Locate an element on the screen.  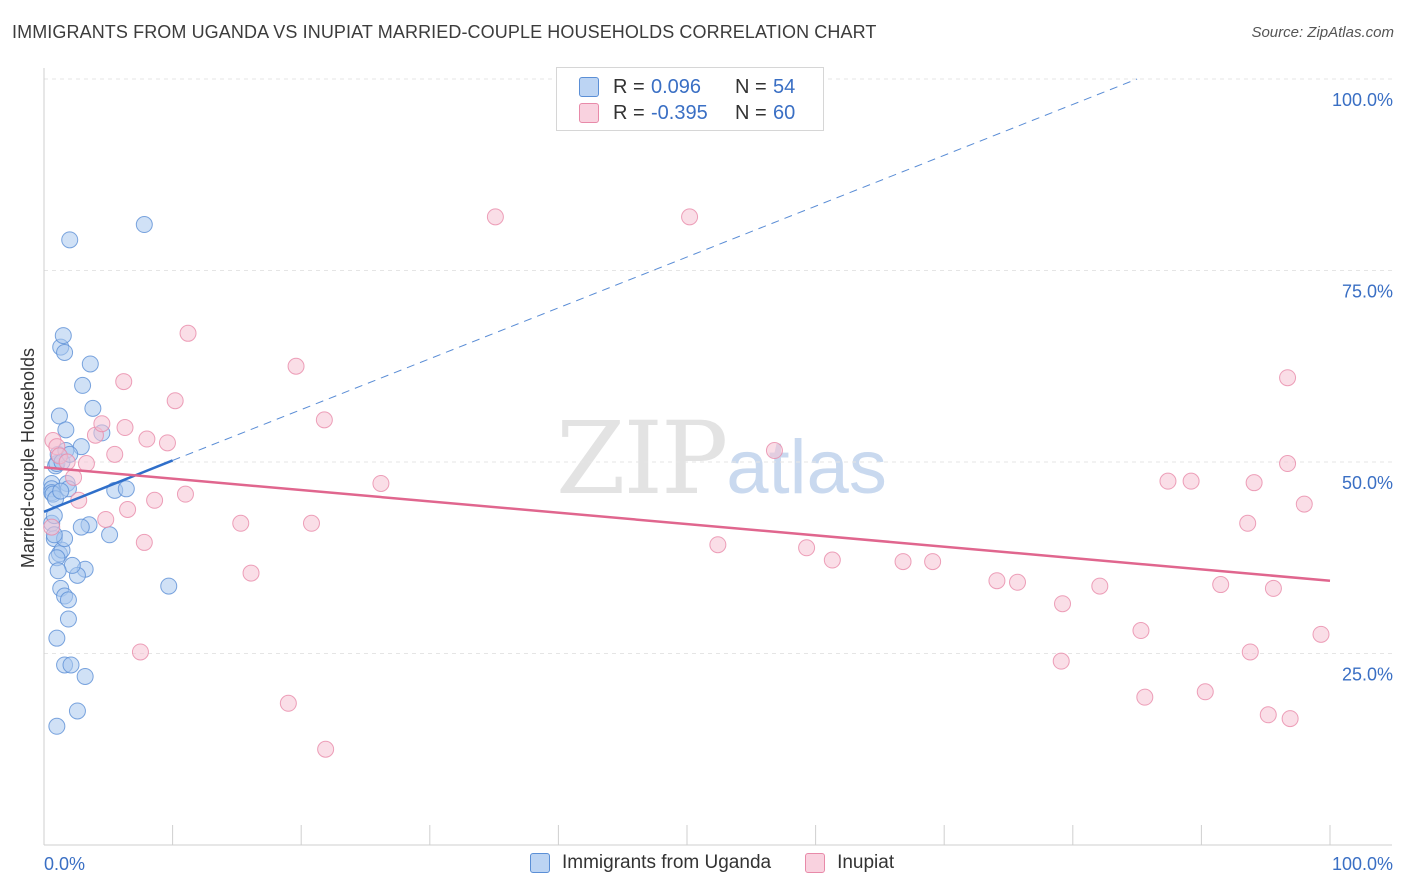
x-tick-label: 100.0% is located at coordinates (1362, 864).